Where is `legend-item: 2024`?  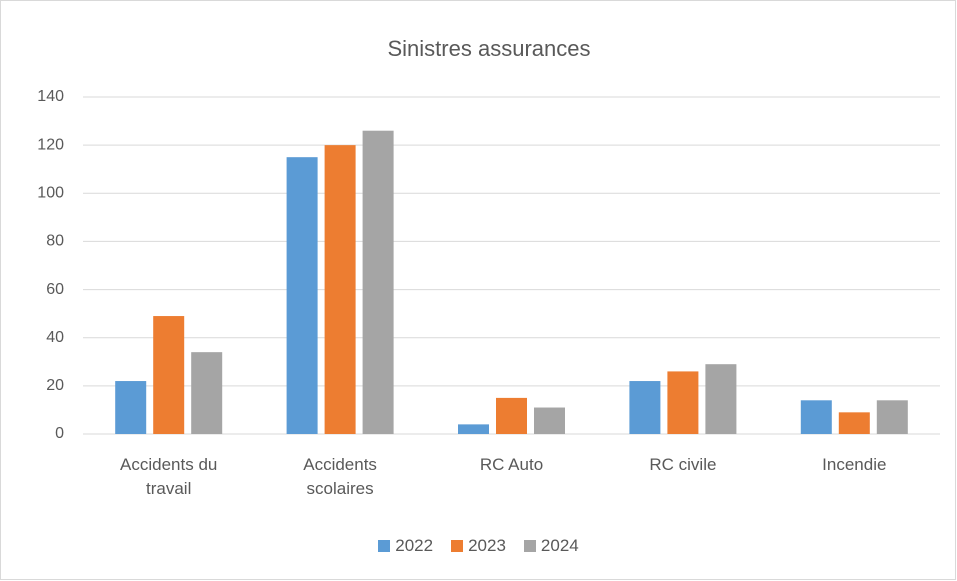 legend-item: 2024 is located at coordinates (551, 546).